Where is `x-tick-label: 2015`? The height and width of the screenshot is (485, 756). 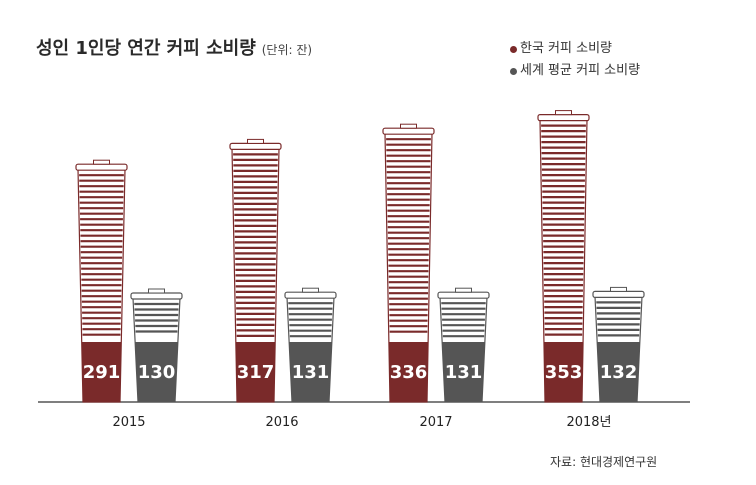
x-tick-label: 2015 is located at coordinates (128, 422).